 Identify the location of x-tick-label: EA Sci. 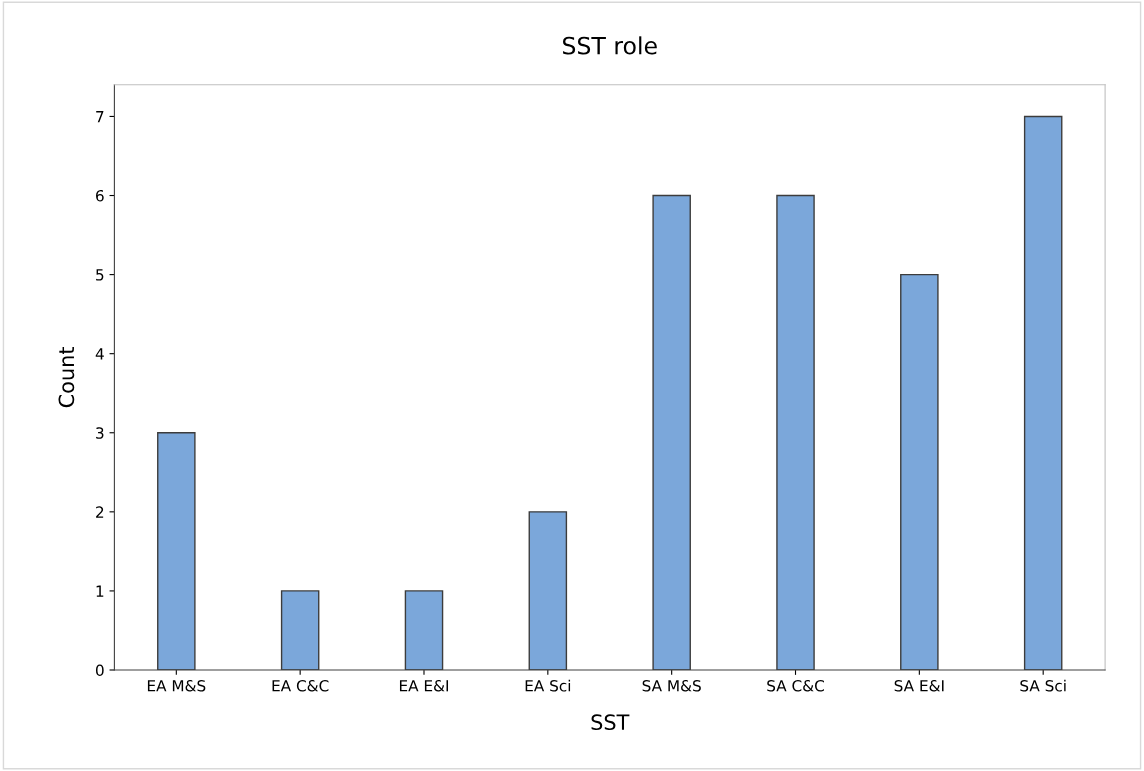
(548, 685).